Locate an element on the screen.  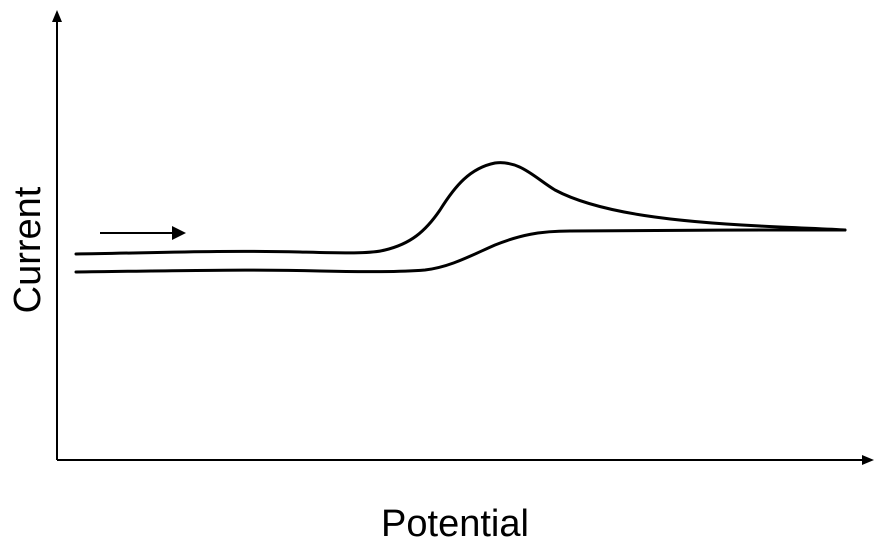
x-axis-arrowhead is located at coordinates (868, 460).